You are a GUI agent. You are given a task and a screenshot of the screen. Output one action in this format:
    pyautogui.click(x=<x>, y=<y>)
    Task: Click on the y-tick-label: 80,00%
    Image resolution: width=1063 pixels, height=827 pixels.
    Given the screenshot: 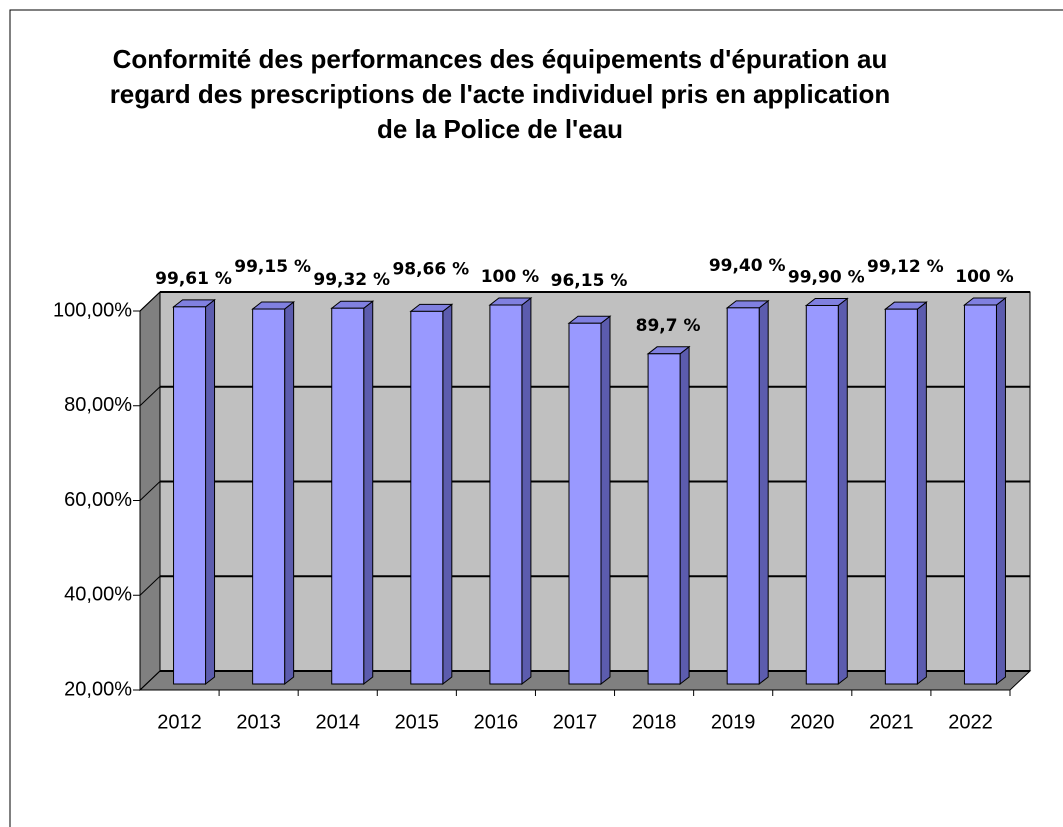 What is the action you would take?
    pyautogui.click(x=98, y=405)
    